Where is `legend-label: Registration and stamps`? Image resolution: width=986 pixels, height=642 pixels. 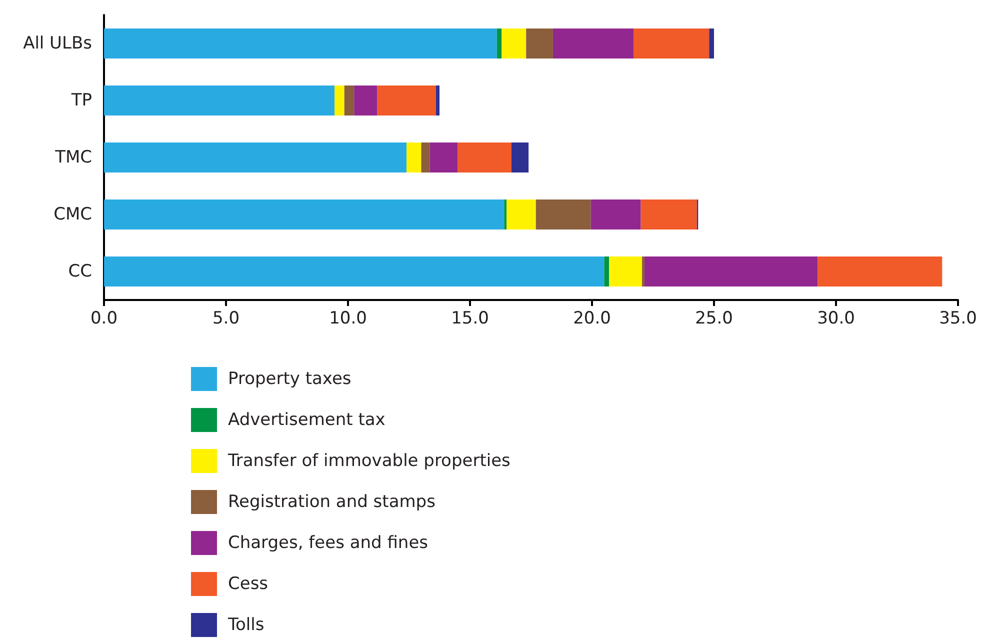
legend-label: Registration and stamps is located at coordinates (332, 502).